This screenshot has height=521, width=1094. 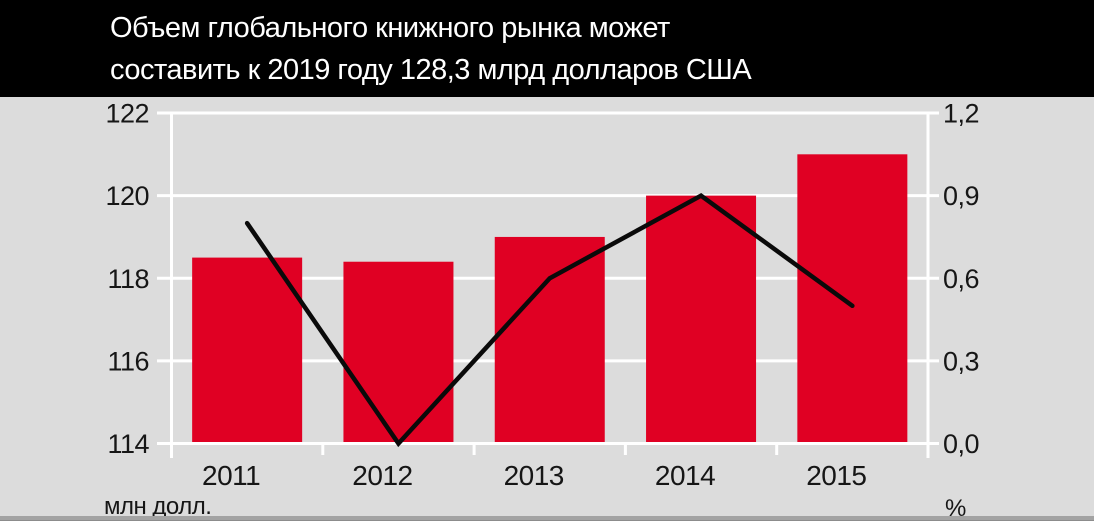 I want to click on year-label-2013: 2013, so click(x=534, y=475).